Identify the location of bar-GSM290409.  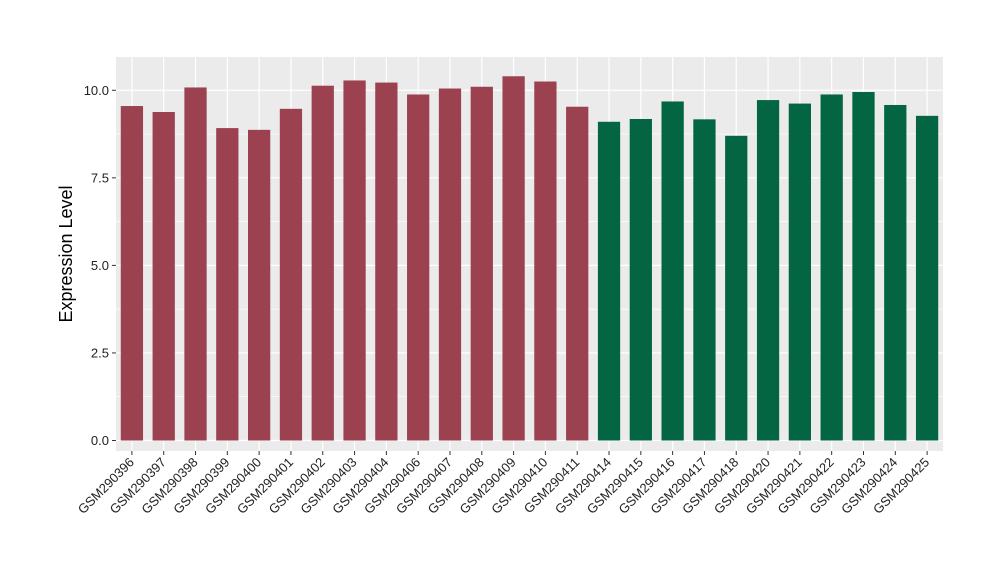
(513, 258).